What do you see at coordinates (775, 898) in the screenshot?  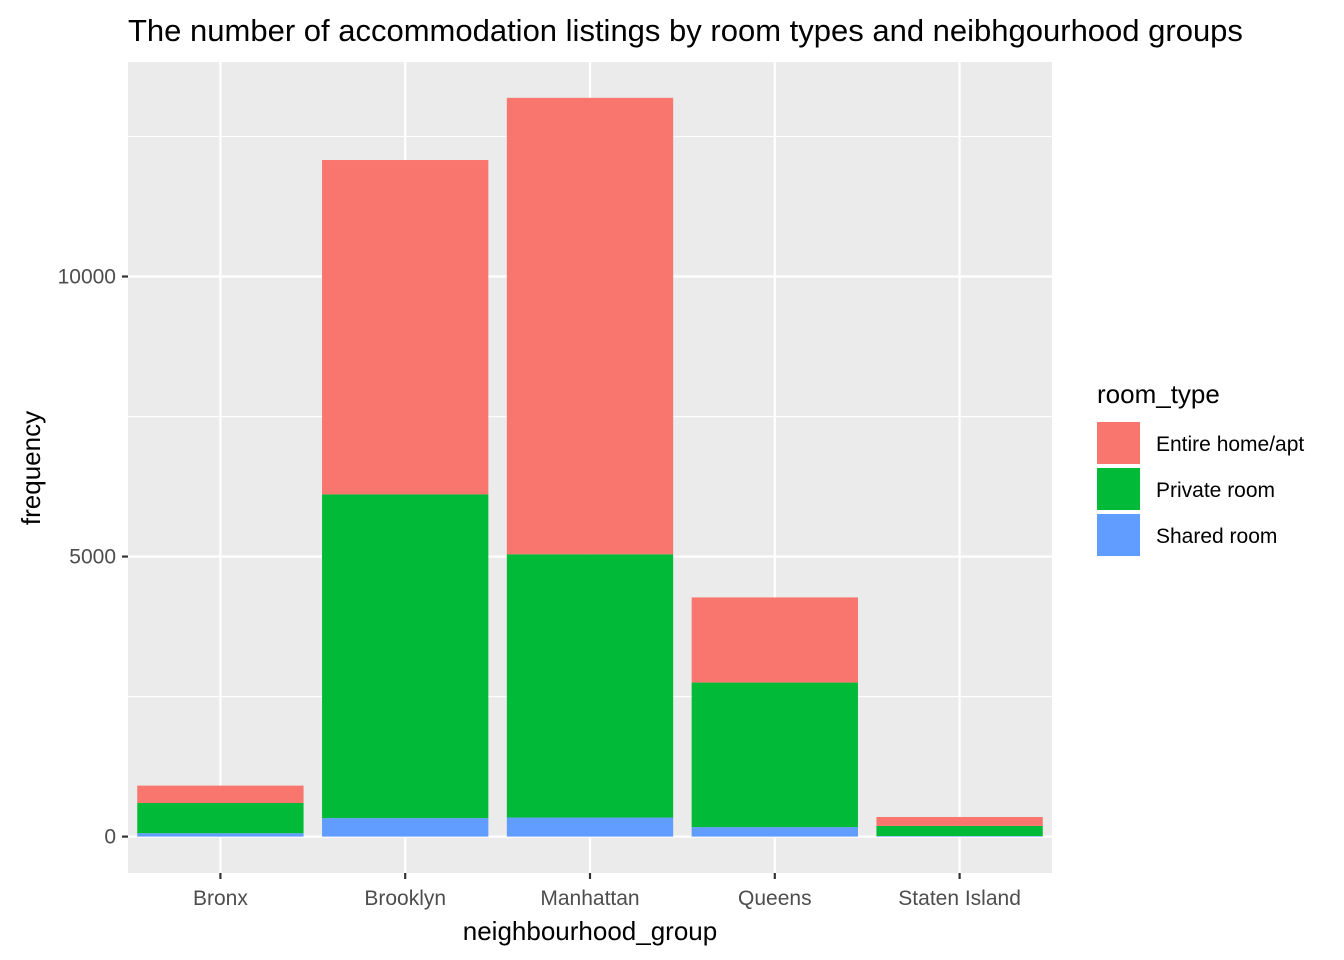 I see `x-tick-label: Queens` at bounding box center [775, 898].